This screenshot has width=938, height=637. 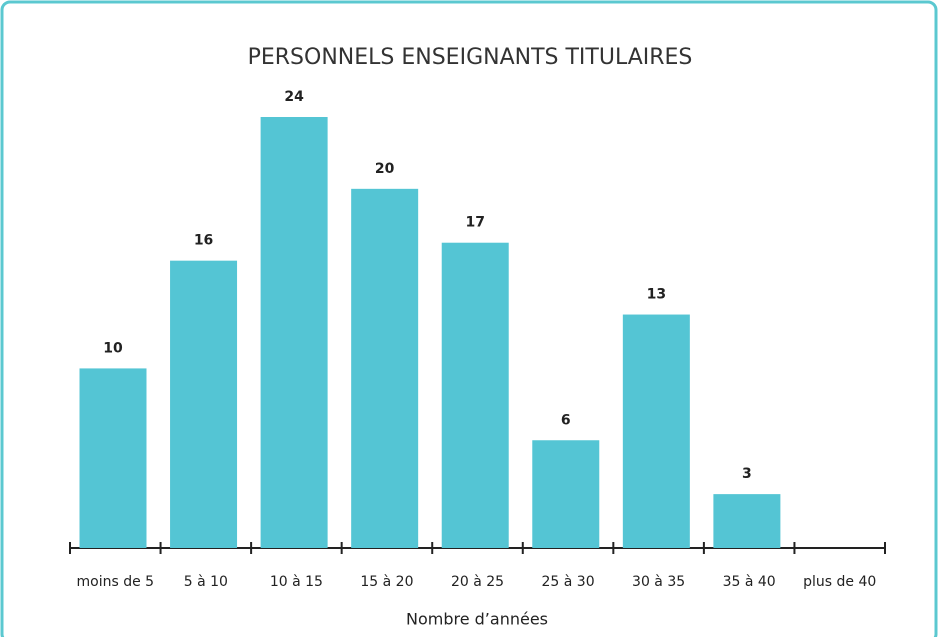 What do you see at coordinates (470, 57) in the screenshot?
I see `chart-title: PERSONNELS ENSEIGNANTS TITULAIRES` at bounding box center [470, 57].